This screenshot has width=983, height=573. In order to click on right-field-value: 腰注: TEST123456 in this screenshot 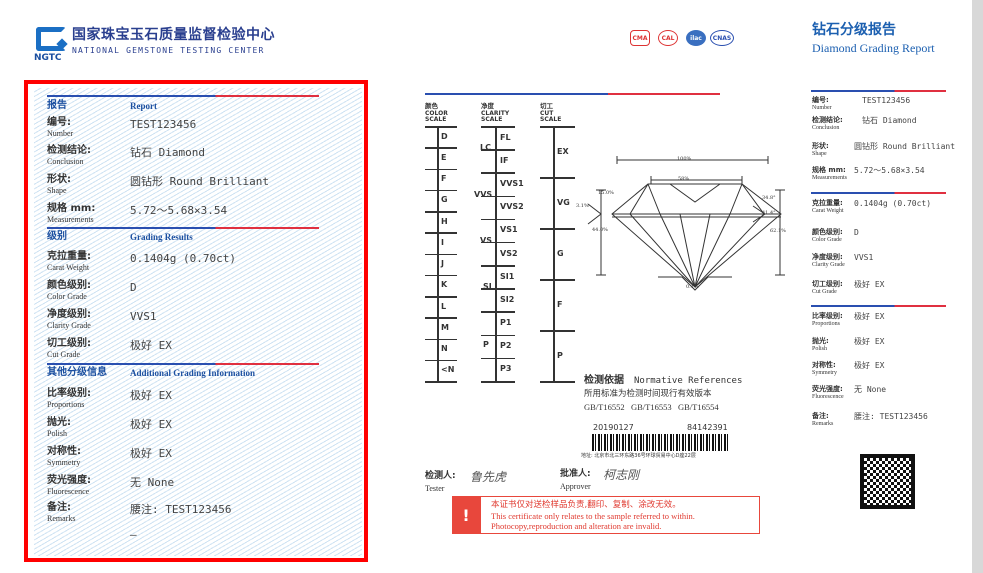, I will do `click(891, 416)`.